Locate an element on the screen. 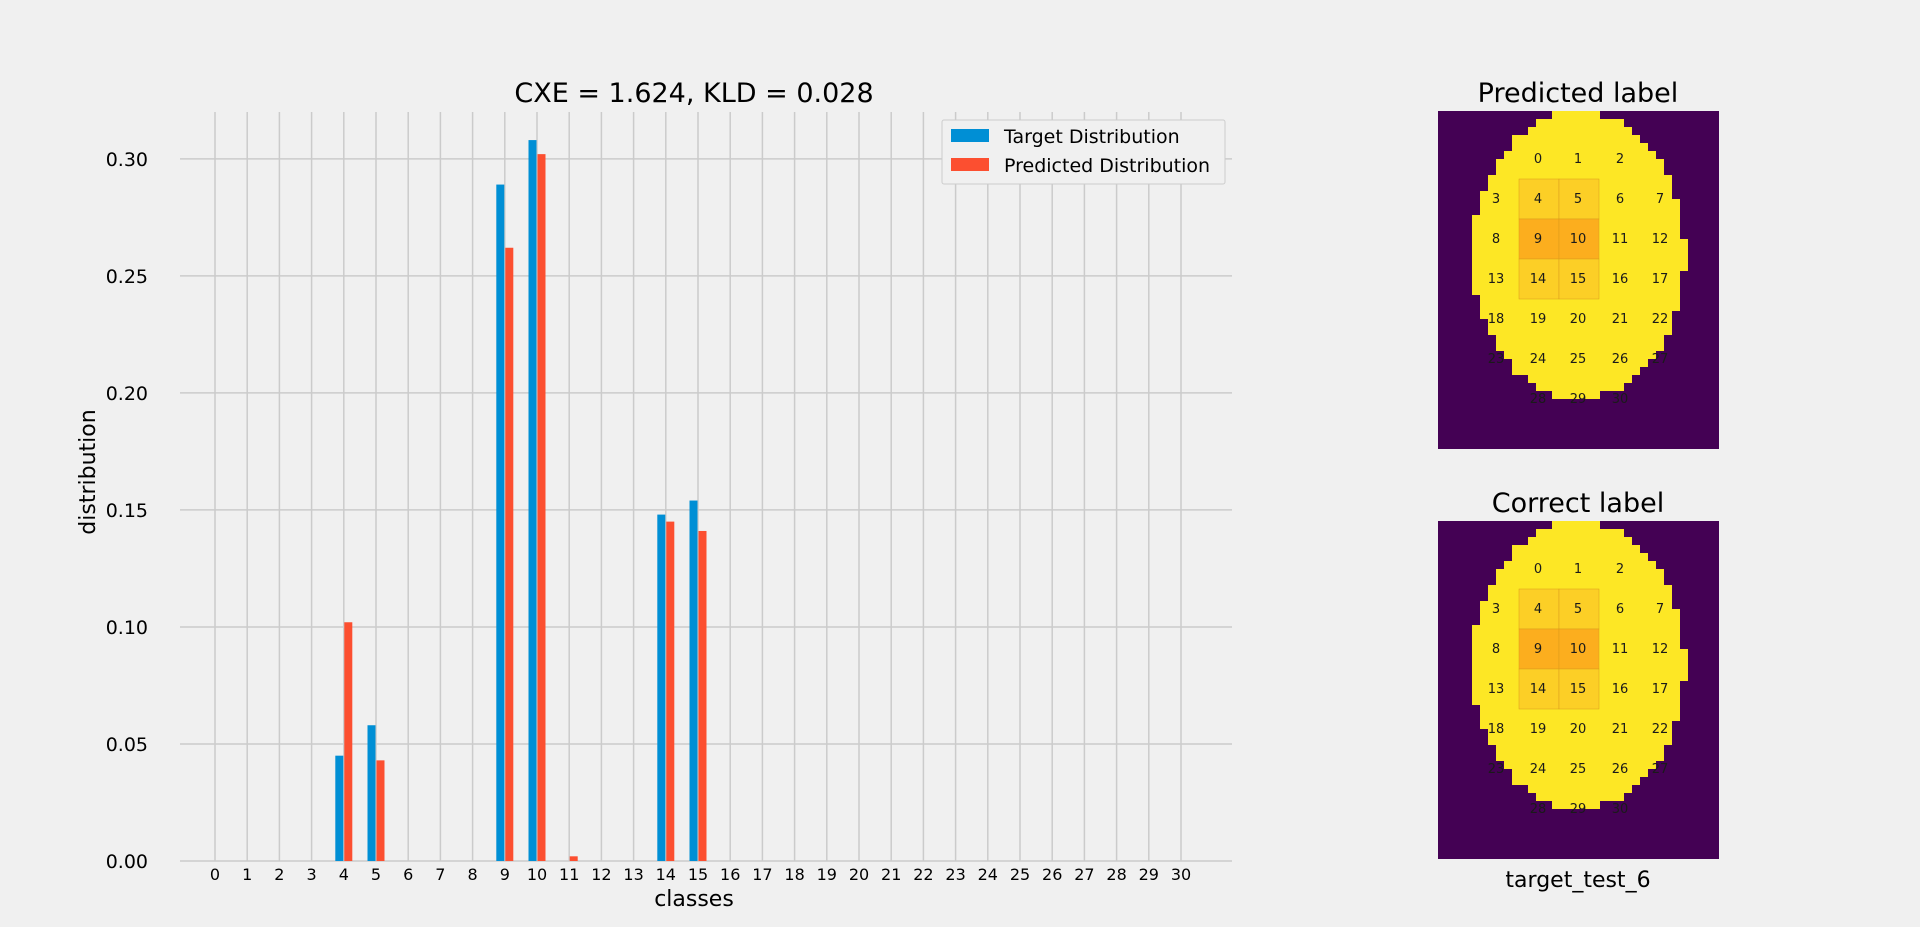  x-tick-label: 11 is located at coordinates (569, 874).